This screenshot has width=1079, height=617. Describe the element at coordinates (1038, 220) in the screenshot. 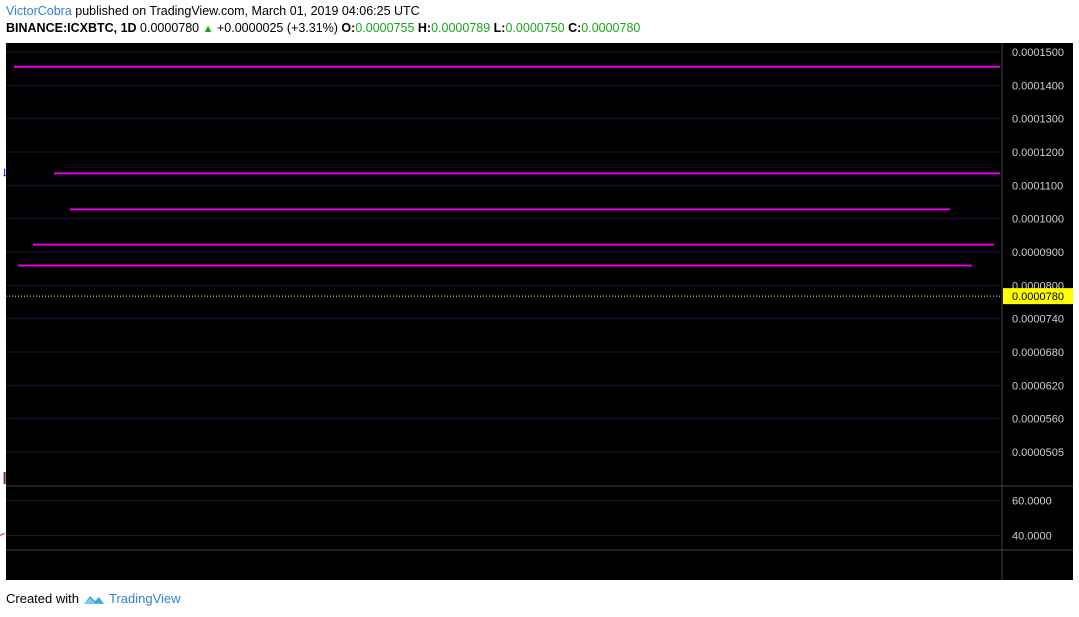

I see `price-tick-label: 0.0001000` at that location.